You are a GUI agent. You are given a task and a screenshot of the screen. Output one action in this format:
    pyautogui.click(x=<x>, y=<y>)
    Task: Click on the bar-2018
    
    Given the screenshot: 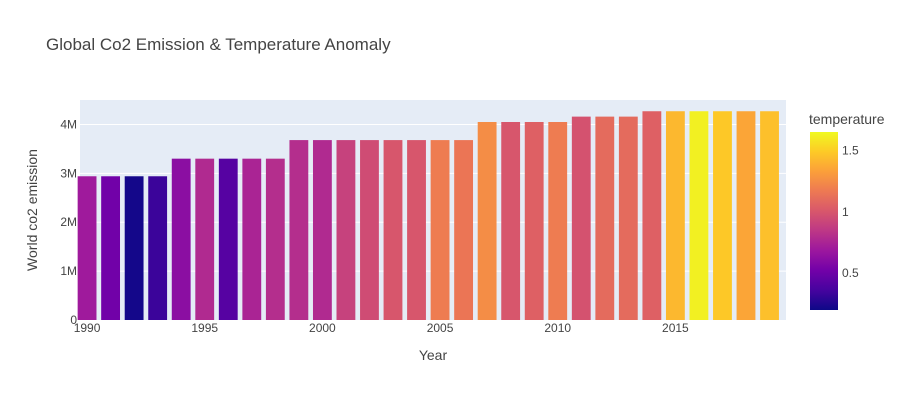 What is the action you would take?
    pyautogui.click(x=746, y=216)
    